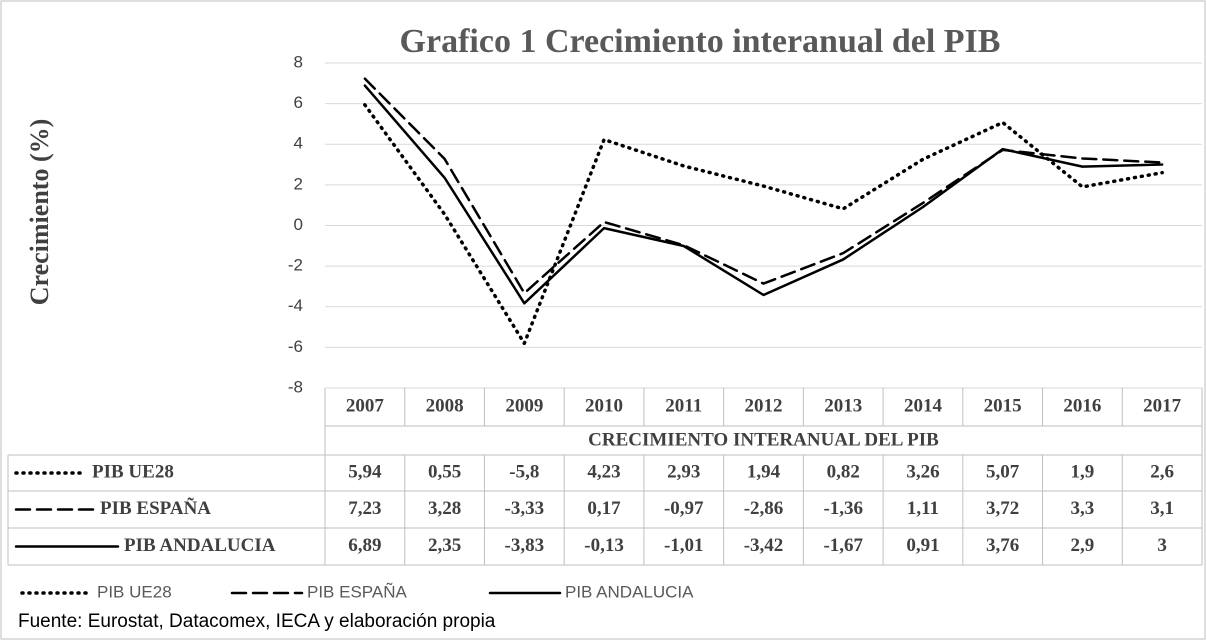 Image resolution: width=1207 pixels, height=641 pixels. Describe the element at coordinates (364, 508) in the screenshot. I see `table-cell: 7,23` at that location.